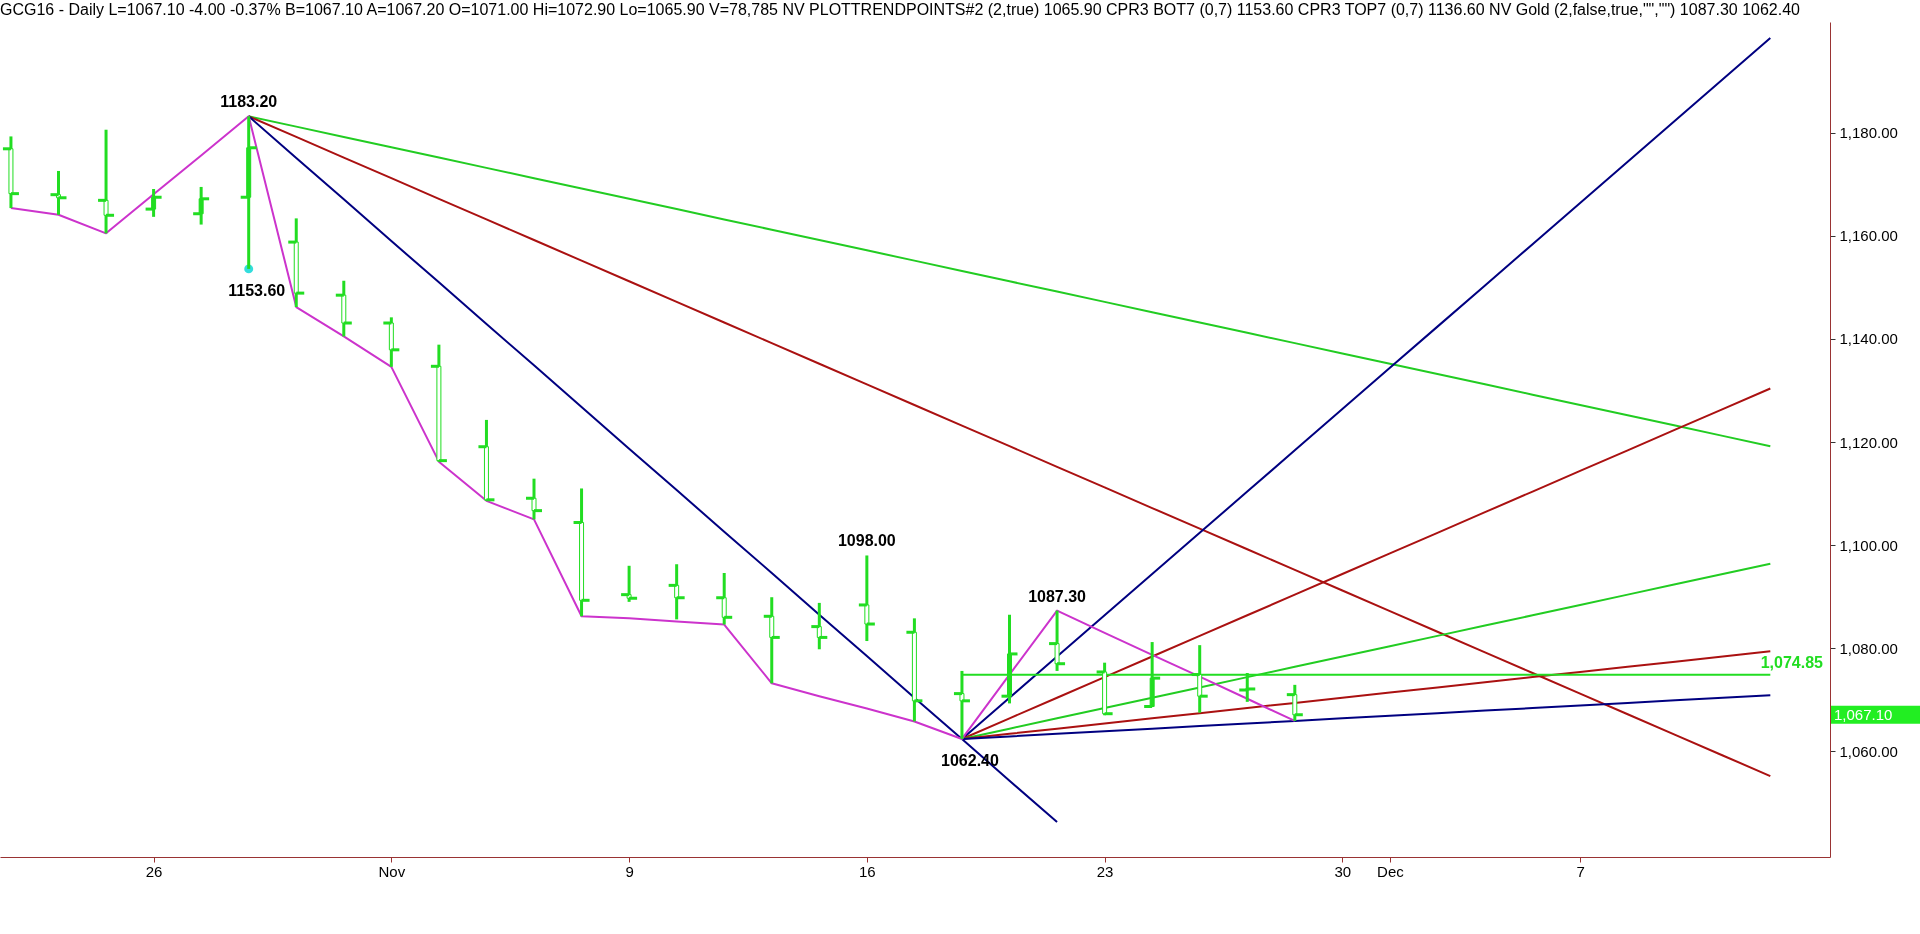 The height and width of the screenshot is (934, 1920). Describe the element at coordinates (1868, 442) in the screenshot. I see `y-tick-label: 1,120.00` at that location.